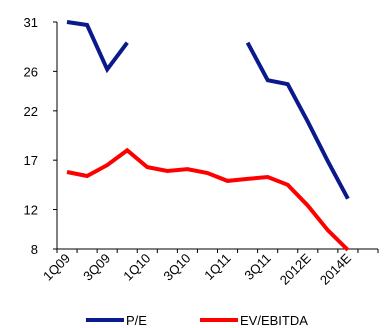  I want to click on x-tick-label: 3Q09, so click(96, 267).